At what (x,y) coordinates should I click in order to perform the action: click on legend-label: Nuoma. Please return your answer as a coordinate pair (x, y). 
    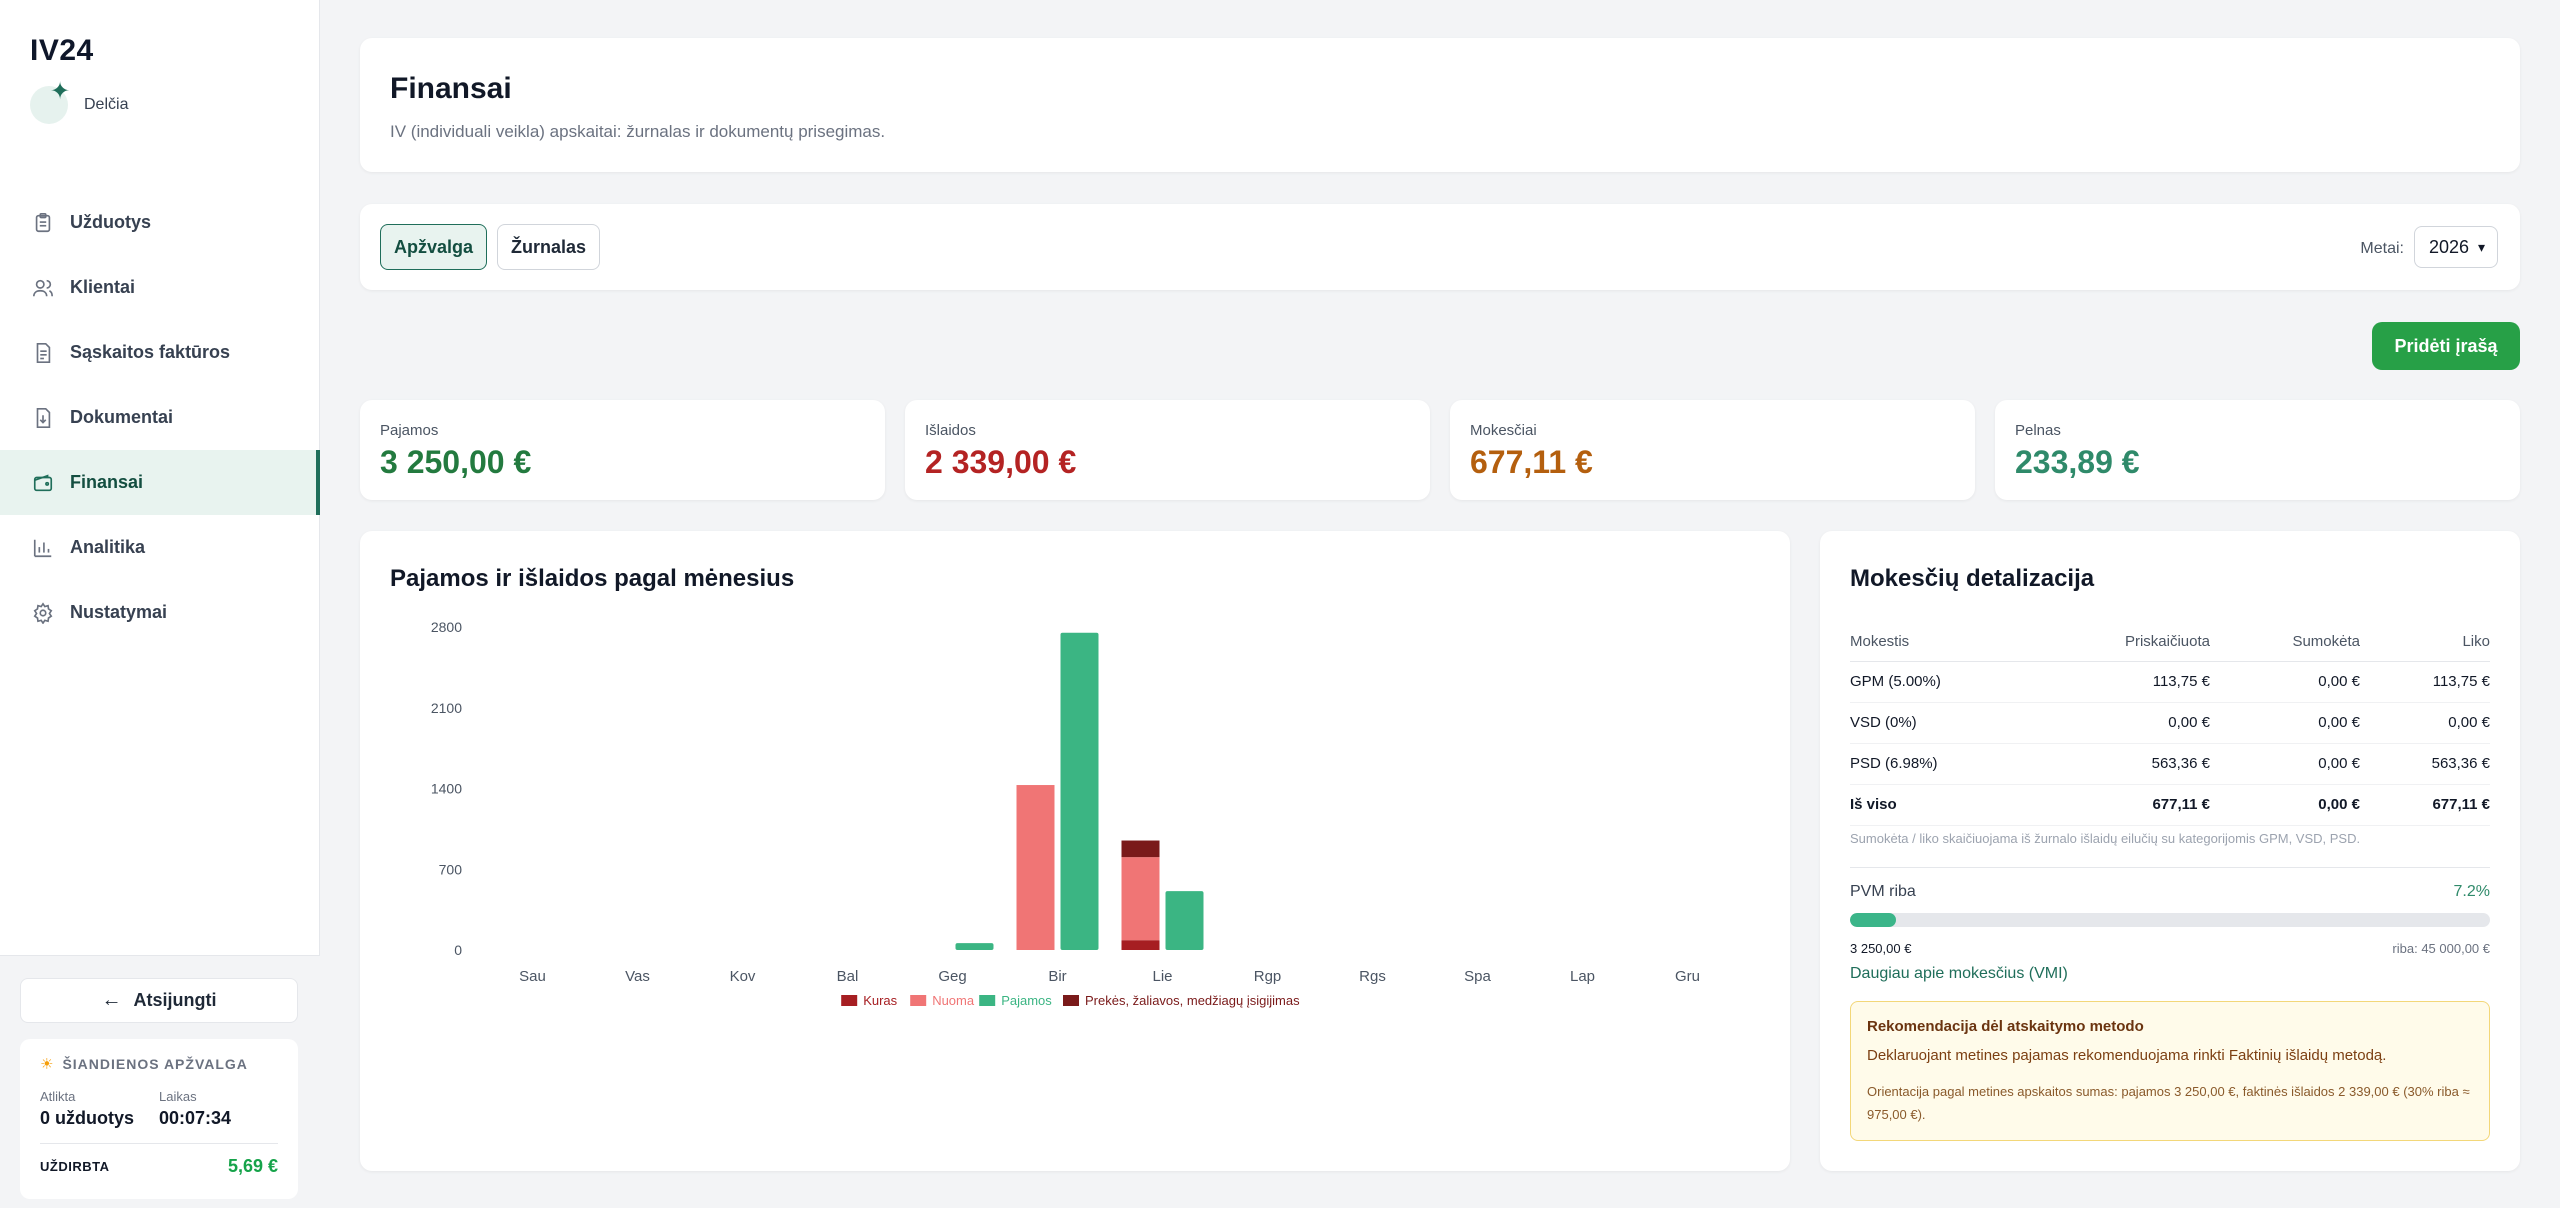
    Looking at the image, I should click on (953, 1000).